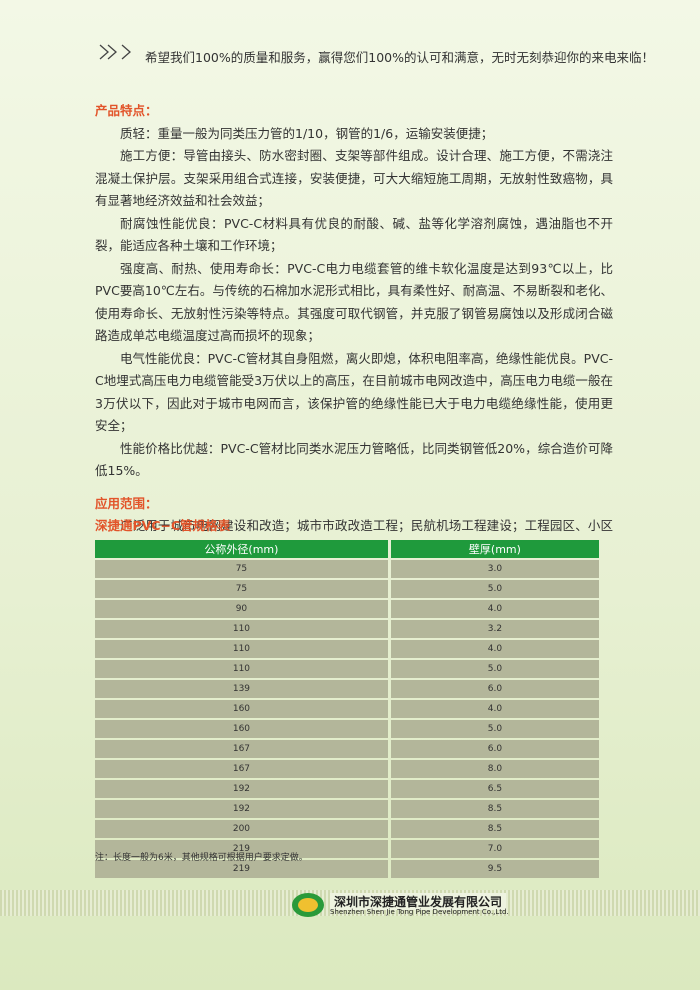 This screenshot has height=990, width=700. I want to click on table-row: 75 3.0, so click(347, 569).